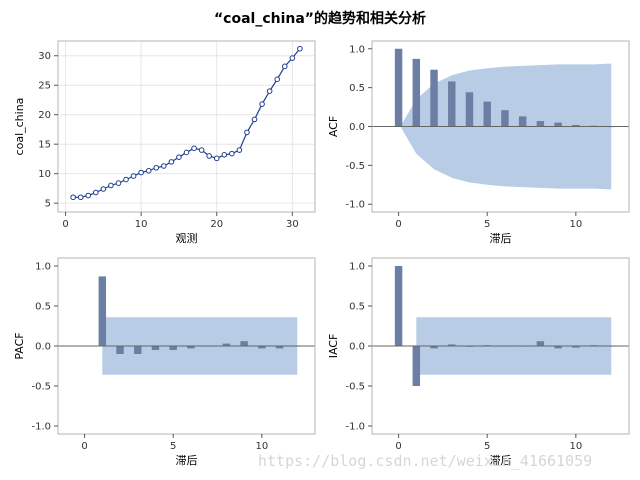 Image resolution: width=640 pixels, height=480 pixels. Describe the element at coordinates (19, 127) in the screenshot. I see `y-axis-label: coal_china` at that location.